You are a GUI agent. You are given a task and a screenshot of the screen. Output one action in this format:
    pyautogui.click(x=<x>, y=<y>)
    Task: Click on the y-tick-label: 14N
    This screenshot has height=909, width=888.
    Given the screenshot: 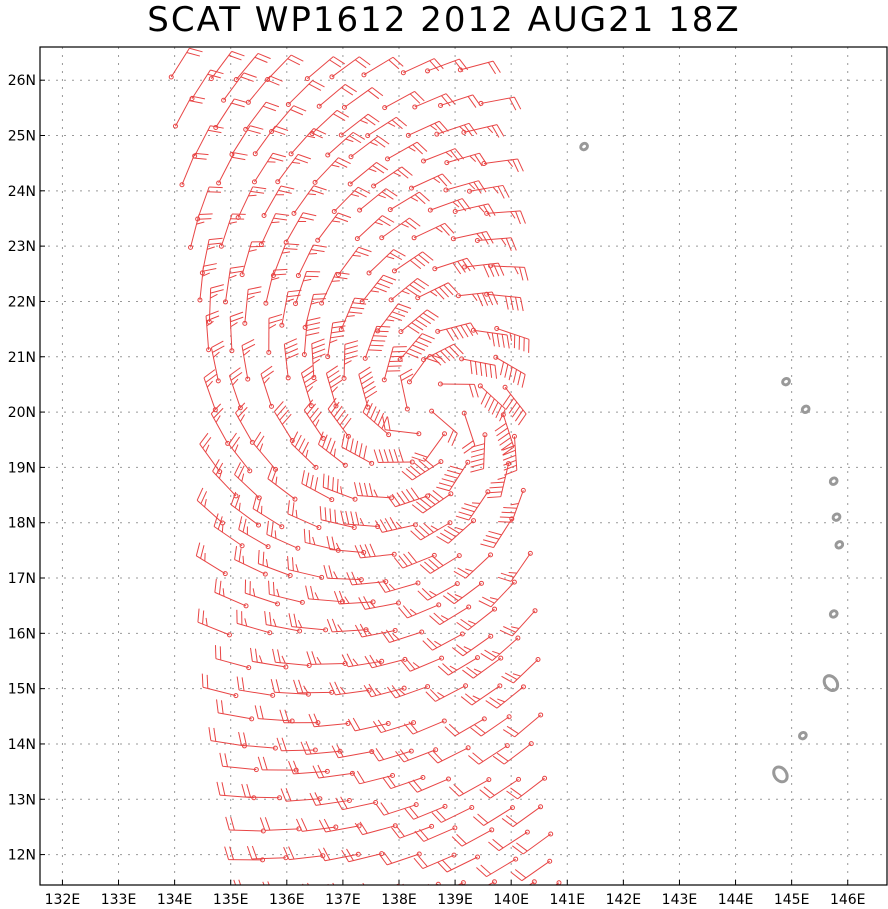 What is the action you would take?
    pyautogui.click(x=22, y=745)
    